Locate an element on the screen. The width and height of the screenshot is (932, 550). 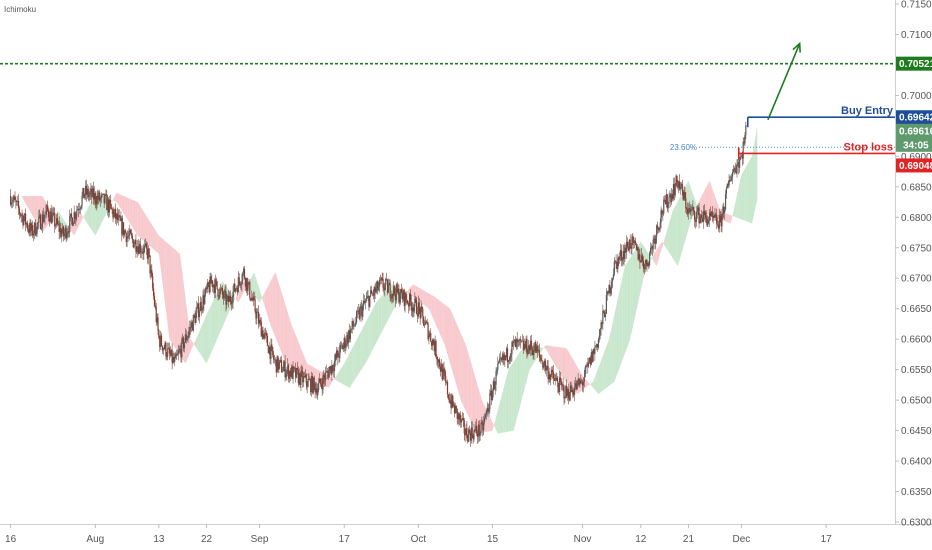
date-tick-label: Oct is located at coordinates (419, 539).